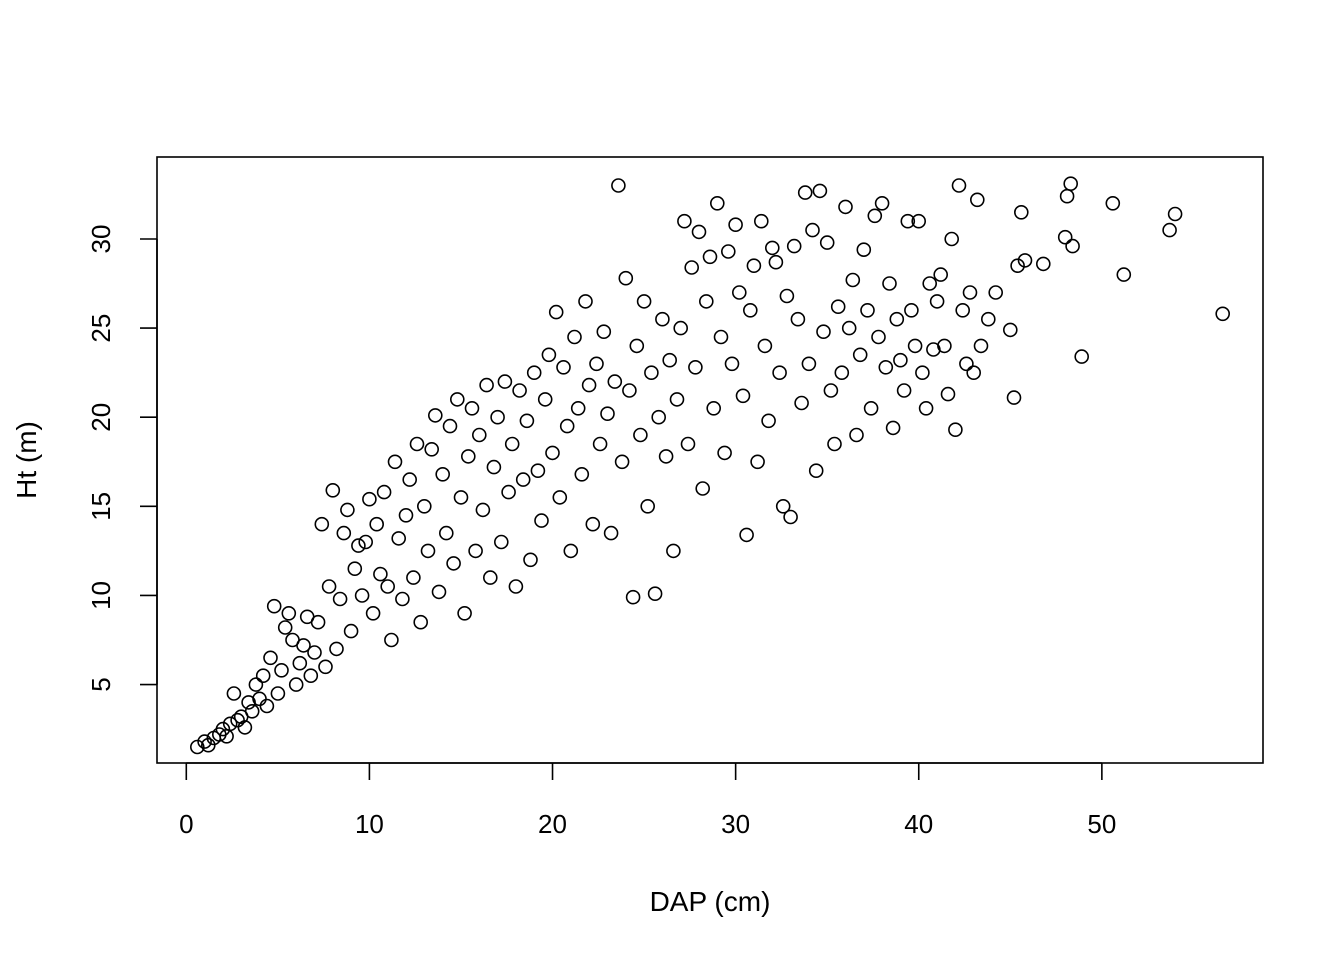 The height and width of the screenshot is (960, 1344). What do you see at coordinates (918, 824) in the screenshot?
I see `x-tick-label: 40` at bounding box center [918, 824].